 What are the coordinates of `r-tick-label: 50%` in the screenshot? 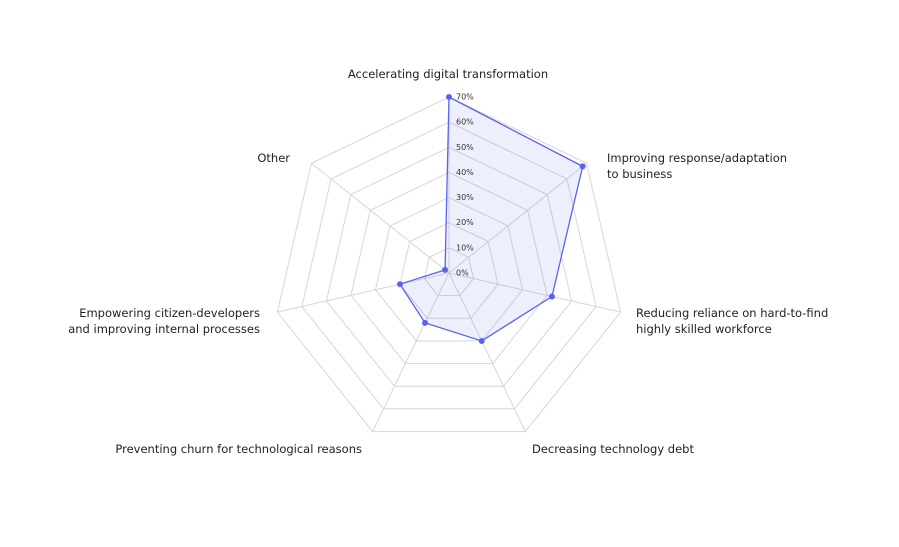 It's located at (465, 147).